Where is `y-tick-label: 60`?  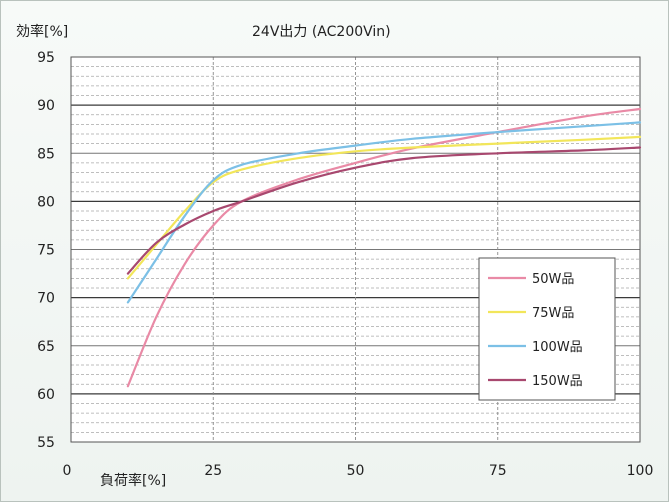 y-tick-label: 60 is located at coordinates (46, 395).